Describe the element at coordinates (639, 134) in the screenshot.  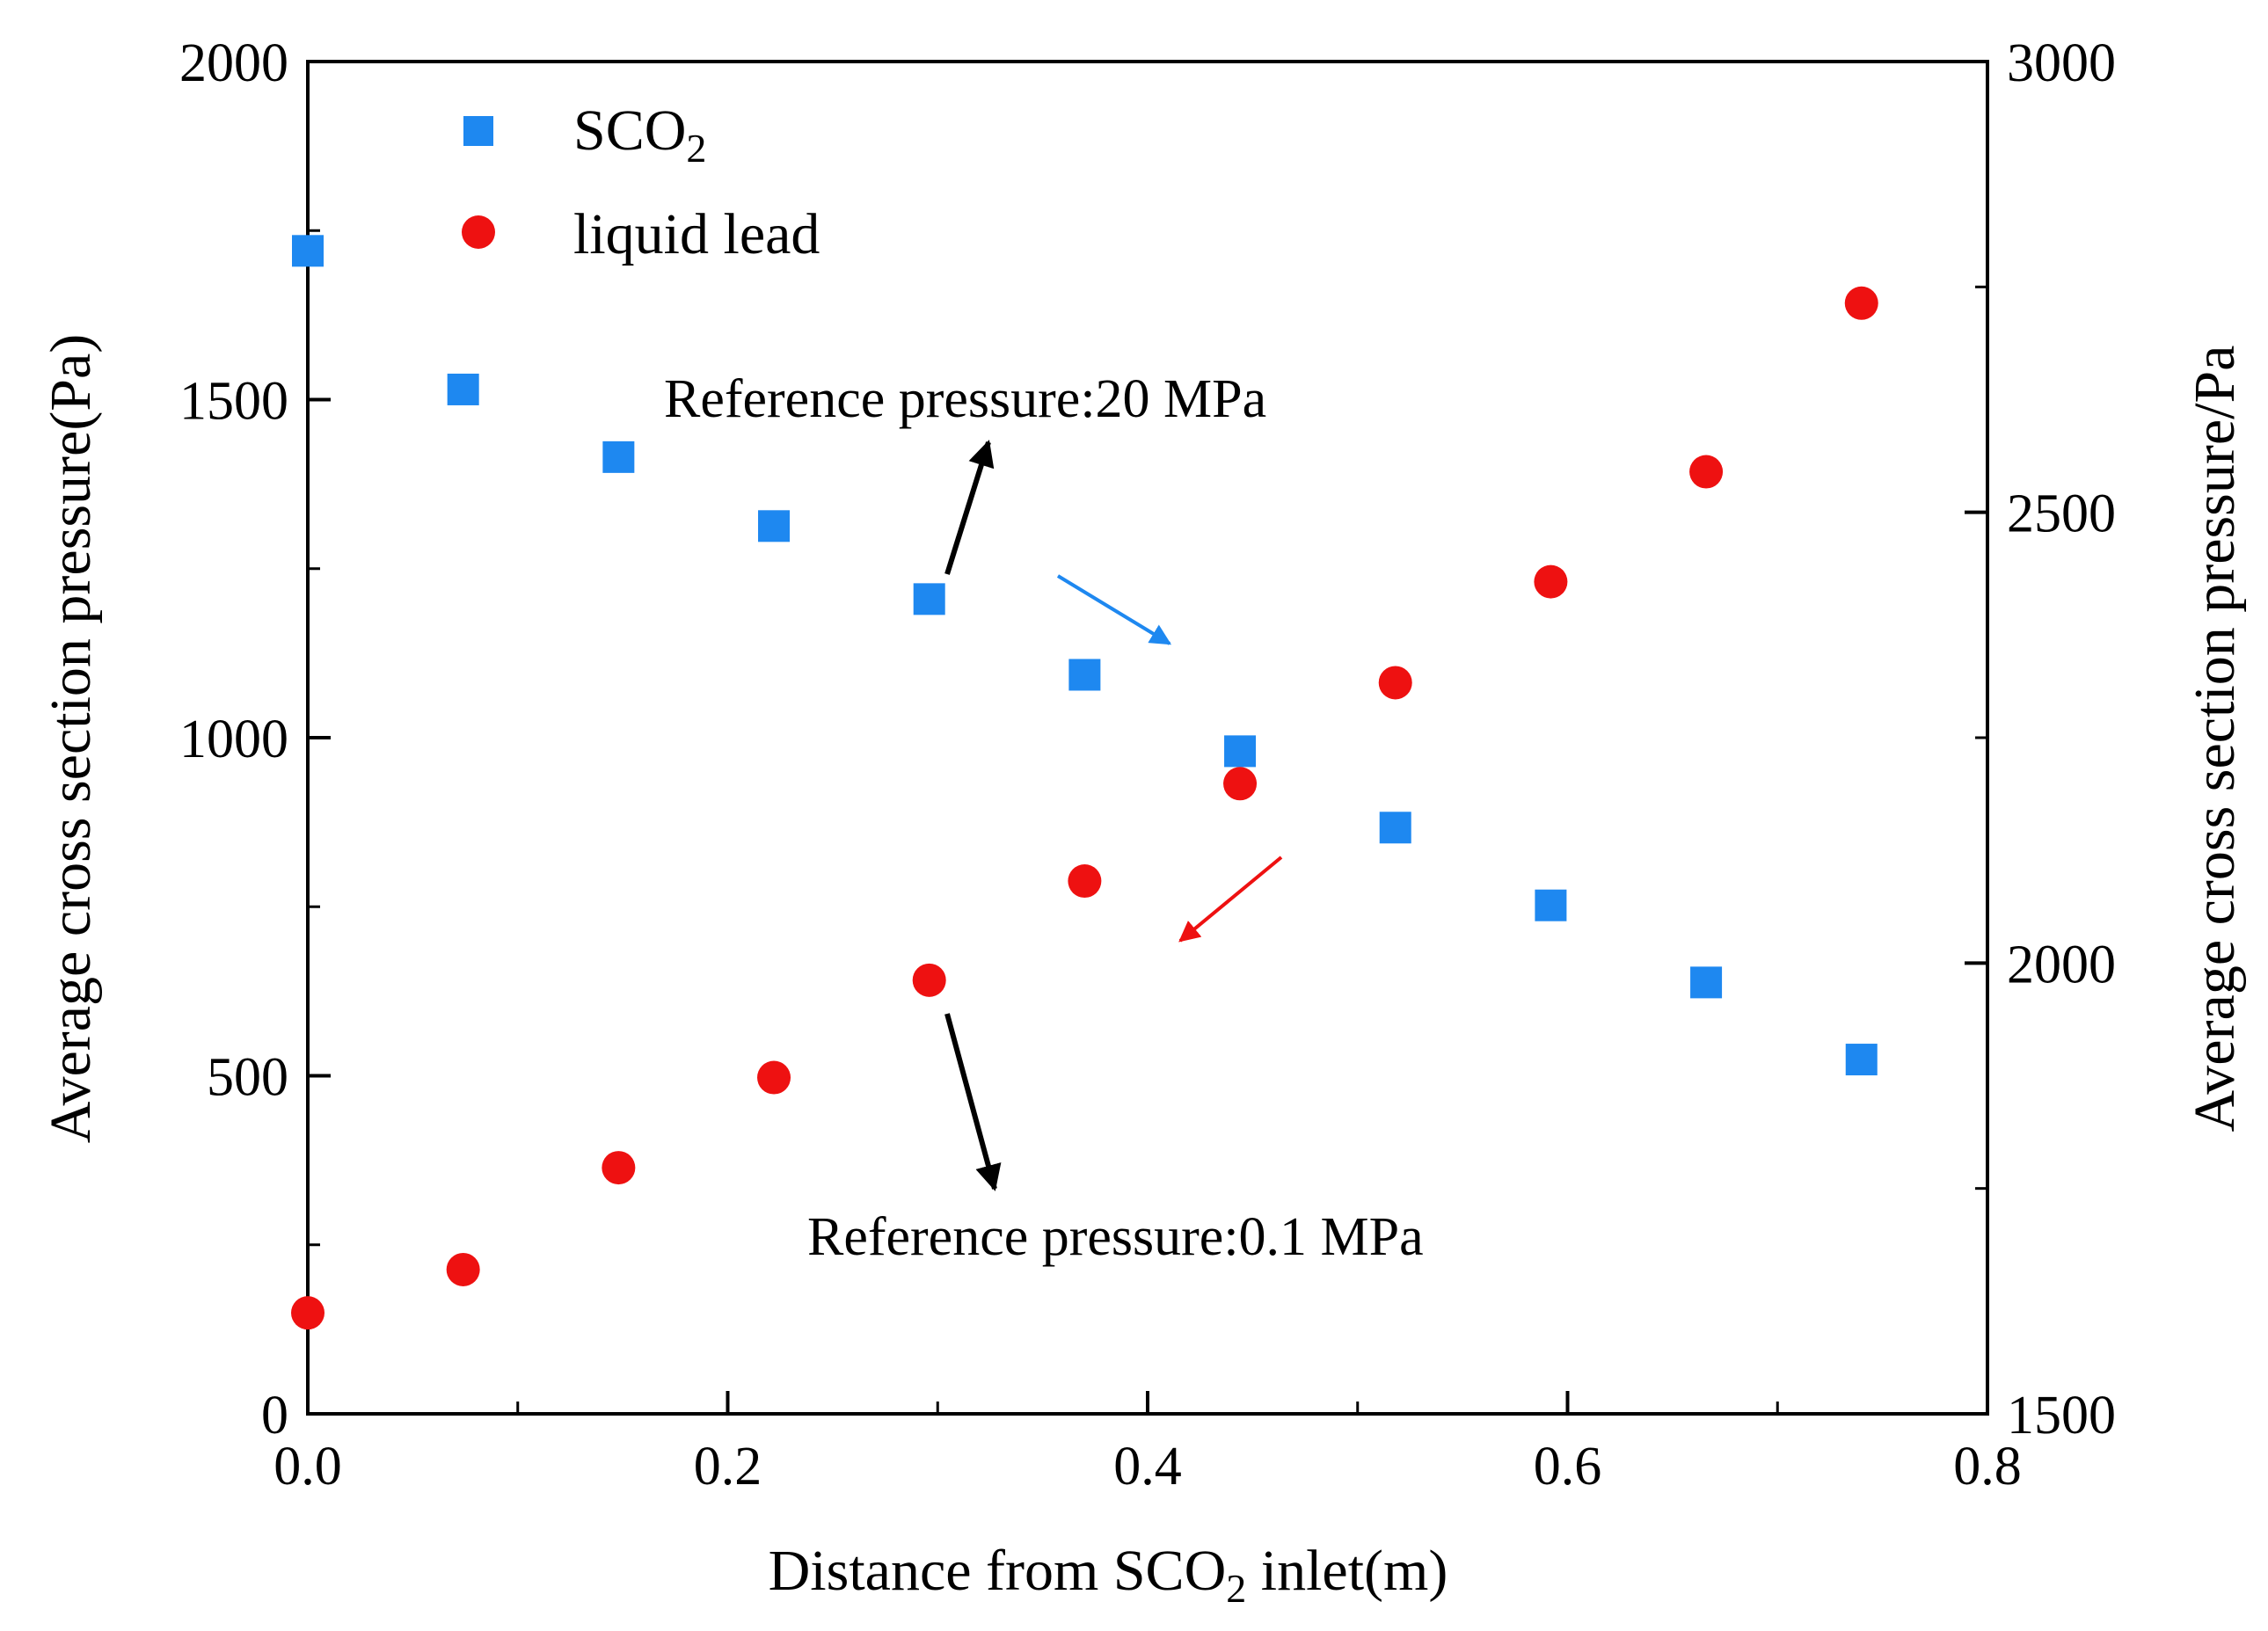
I see `legend-label-sco2: SCO2` at that location.